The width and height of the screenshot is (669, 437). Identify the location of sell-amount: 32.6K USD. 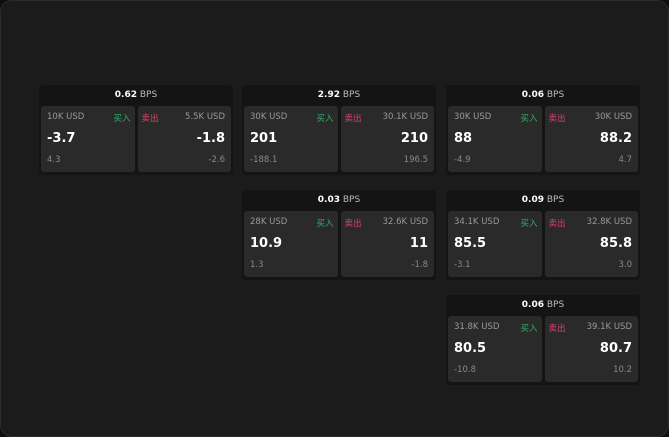
(405, 222).